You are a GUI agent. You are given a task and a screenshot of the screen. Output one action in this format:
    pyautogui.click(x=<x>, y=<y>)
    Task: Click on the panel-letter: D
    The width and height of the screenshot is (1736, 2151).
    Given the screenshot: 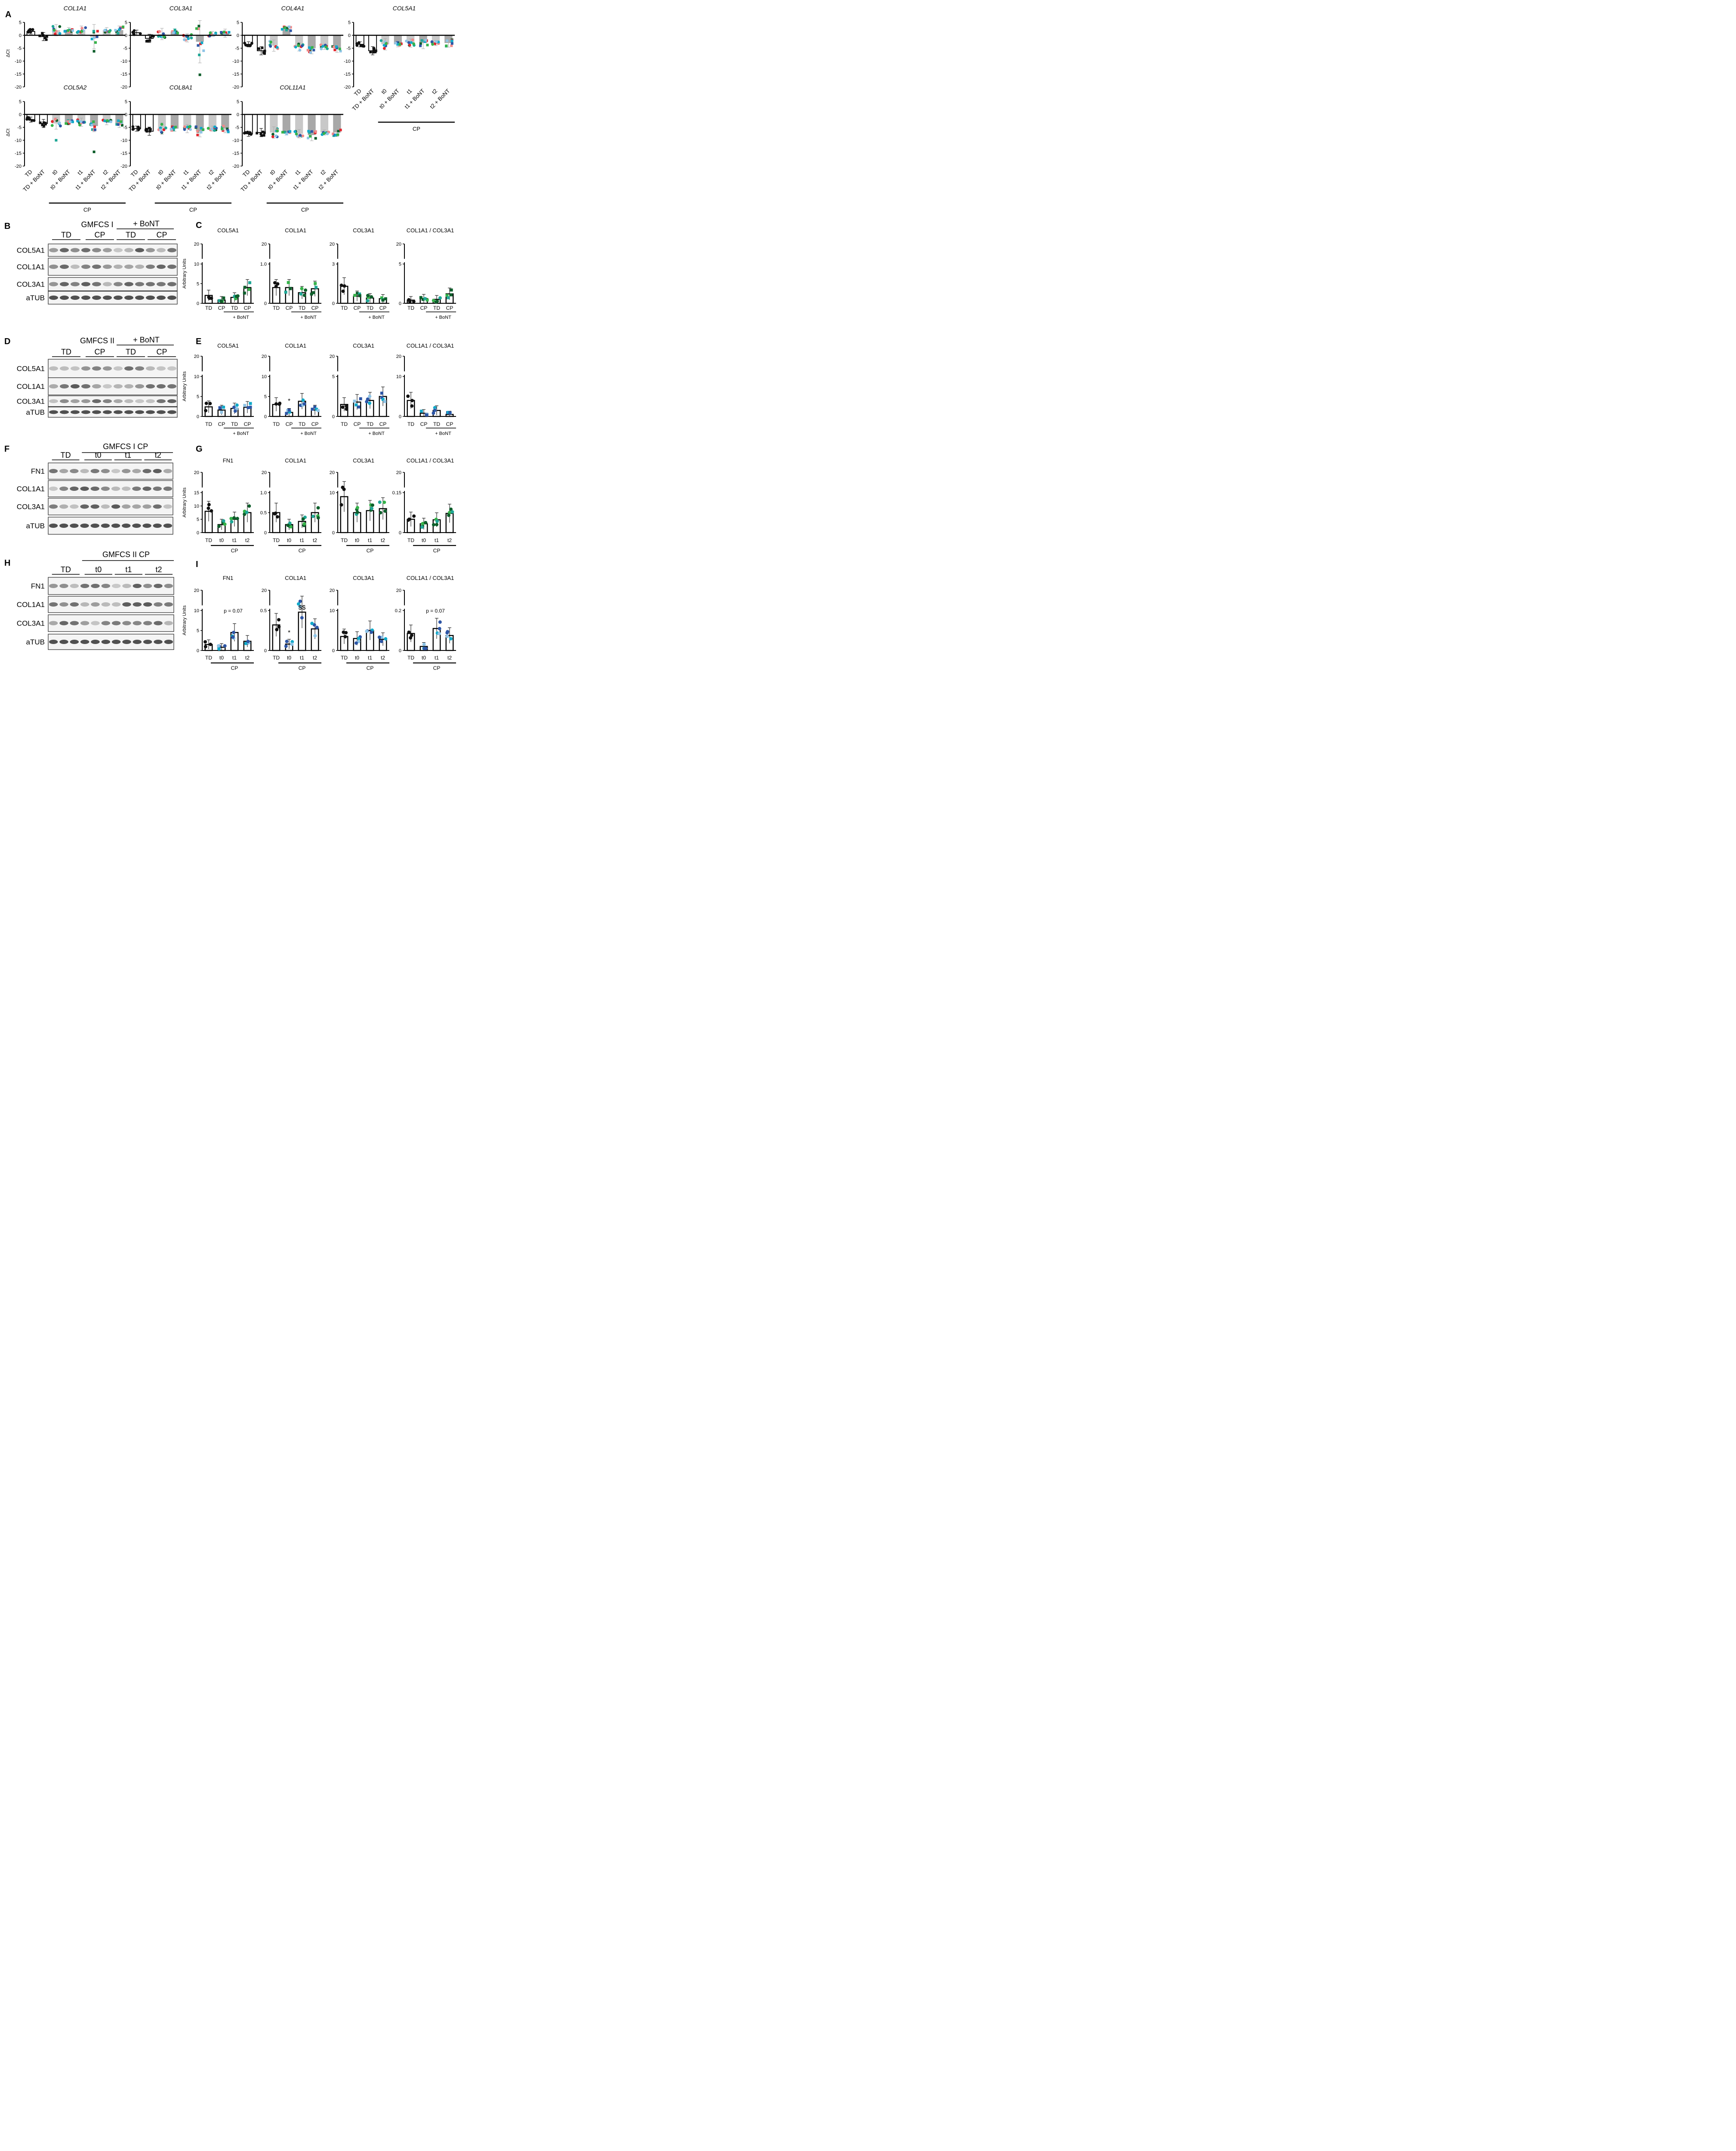 What is the action you would take?
    pyautogui.click(x=7, y=342)
    